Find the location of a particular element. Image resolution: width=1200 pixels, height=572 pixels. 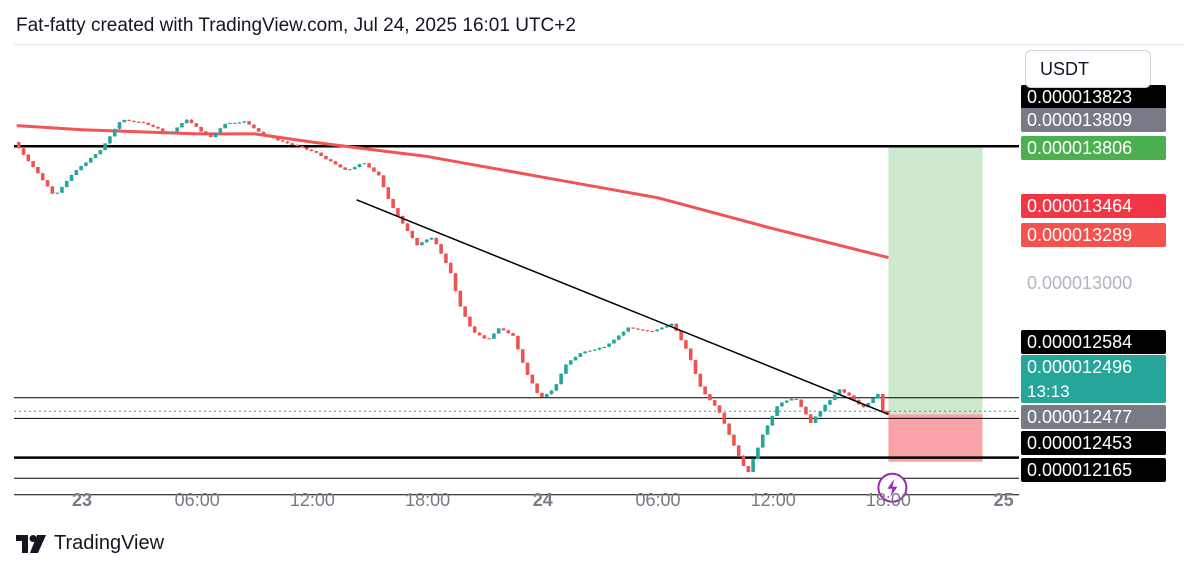

stop-zone is located at coordinates (935, 438).